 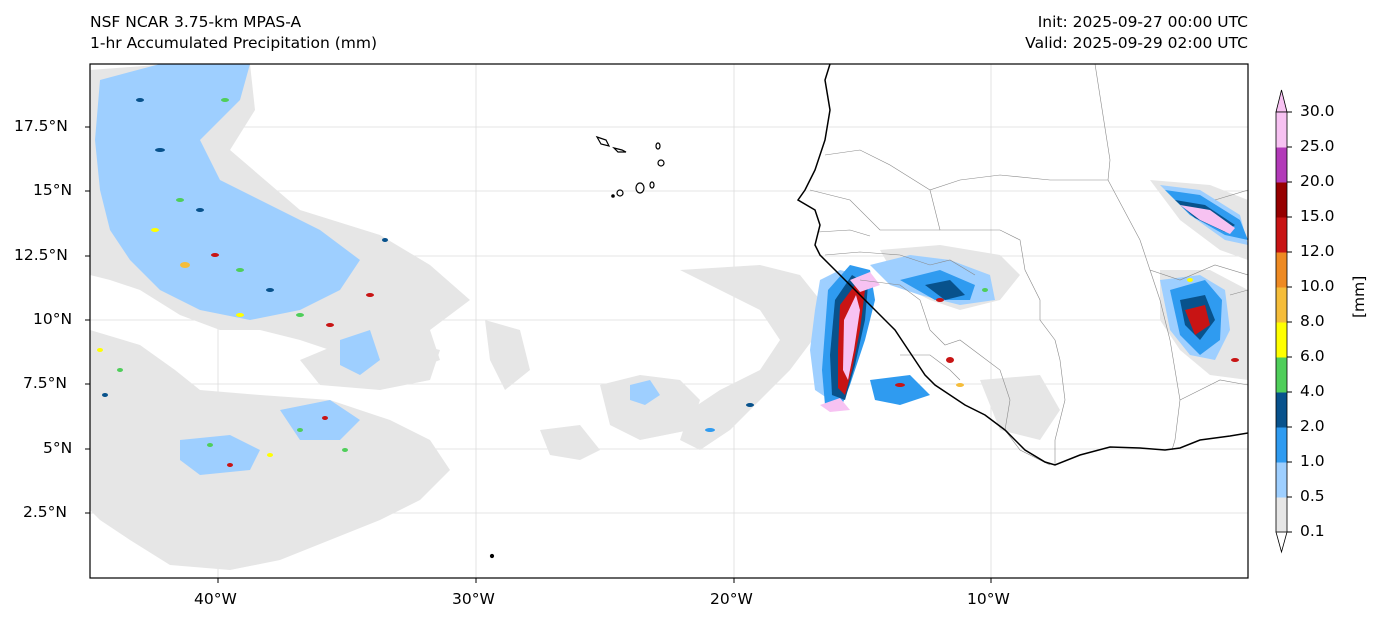 I want to click on colorbar-level-label: 30.0, so click(x=1317, y=111).